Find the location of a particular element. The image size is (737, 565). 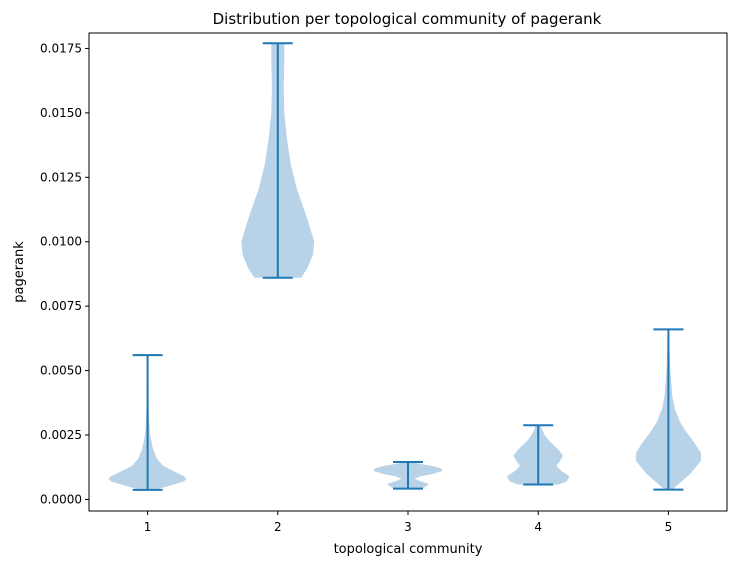

y-axis-label: pagerank is located at coordinates (19, 272).